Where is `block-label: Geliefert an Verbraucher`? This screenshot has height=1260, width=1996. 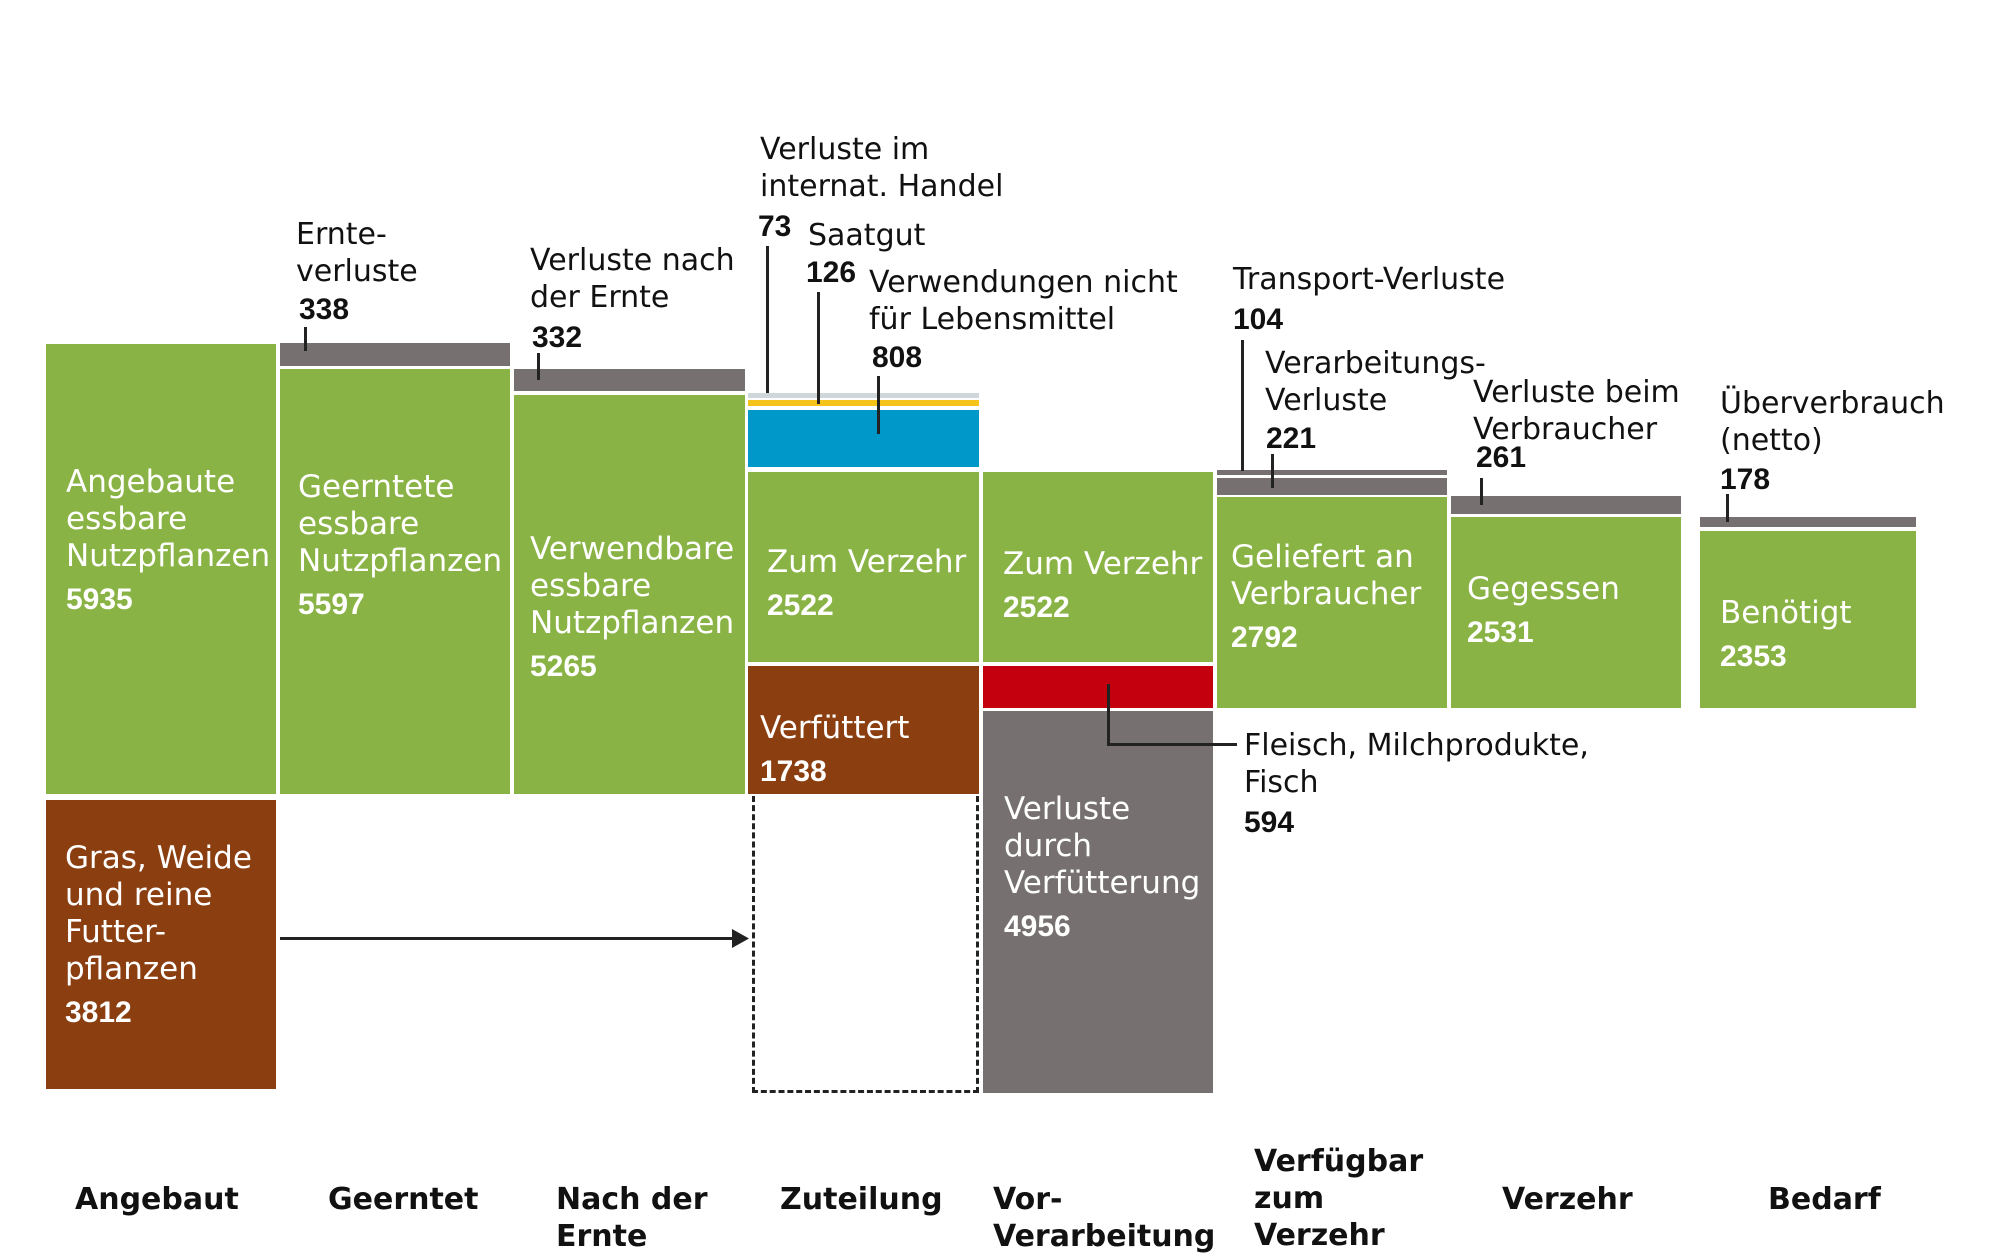
block-label: Geliefert an Verbraucher is located at coordinates (1326, 575).